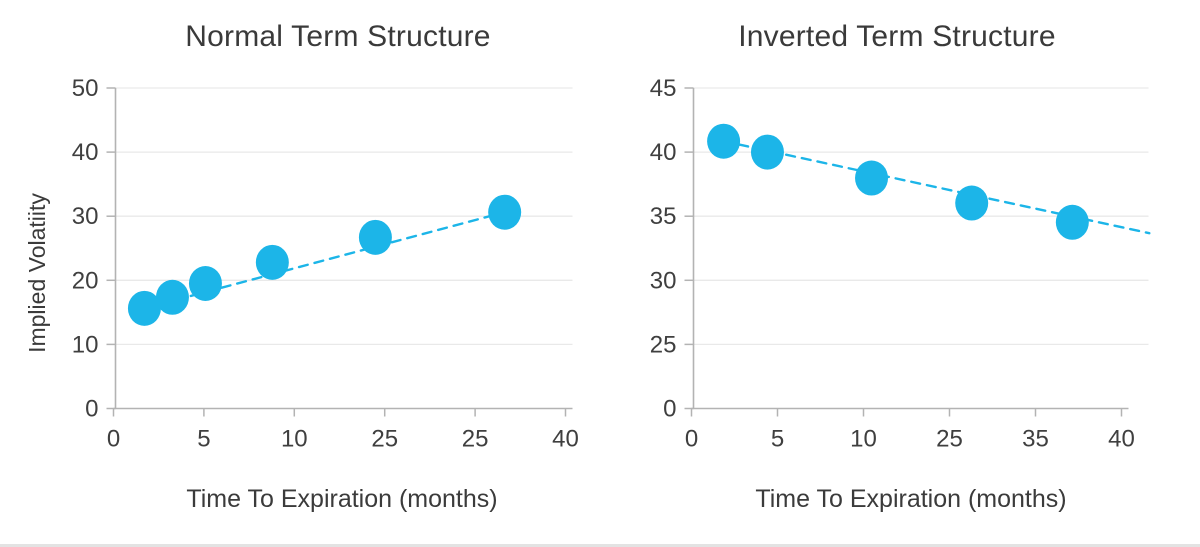 The width and height of the screenshot is (1200, 547). Describe the element at coordinates (85, 88) in the screenshot. I see `y-tick-label: 50` at that location.